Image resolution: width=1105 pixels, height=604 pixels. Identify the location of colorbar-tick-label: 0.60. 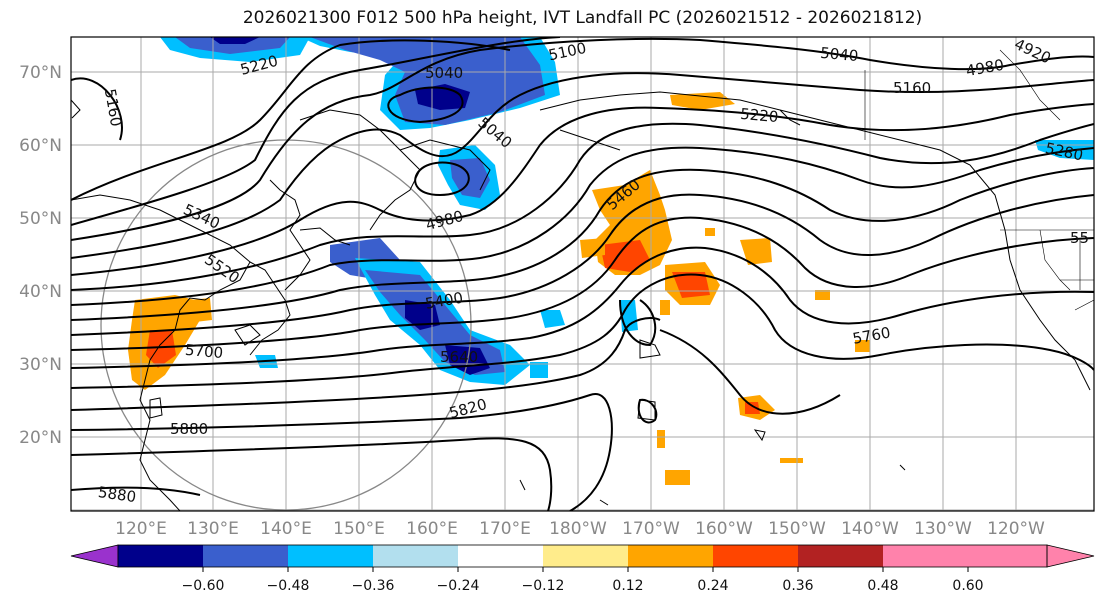
(967, 586).